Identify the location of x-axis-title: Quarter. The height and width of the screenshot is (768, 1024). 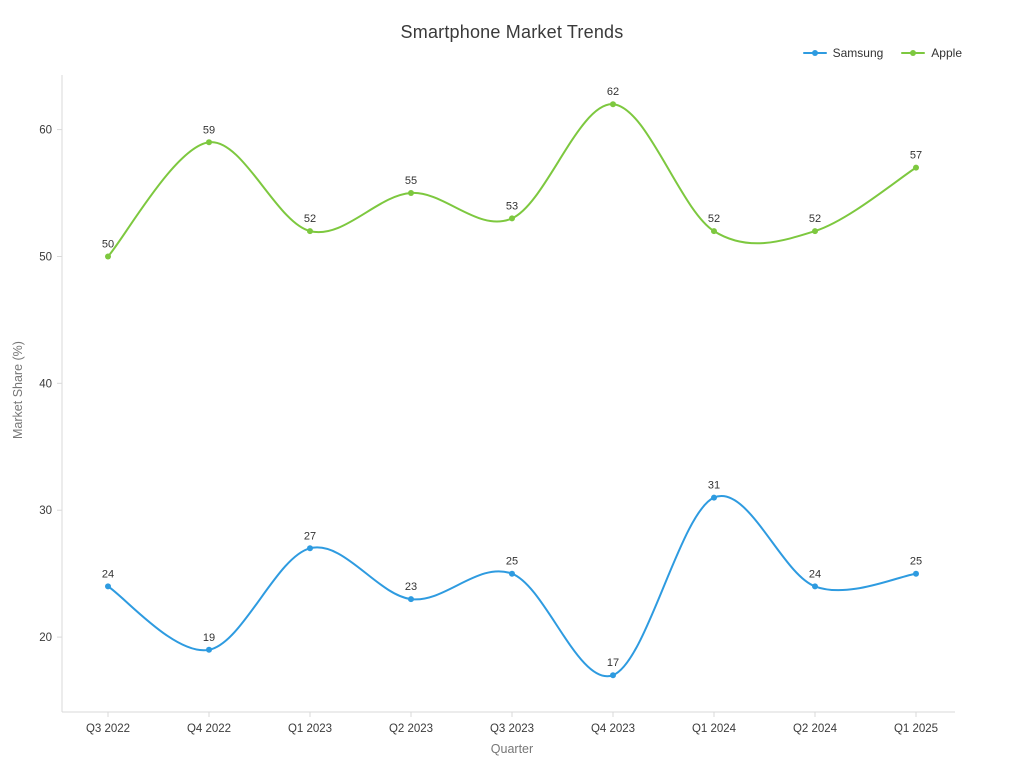
(512, 749).